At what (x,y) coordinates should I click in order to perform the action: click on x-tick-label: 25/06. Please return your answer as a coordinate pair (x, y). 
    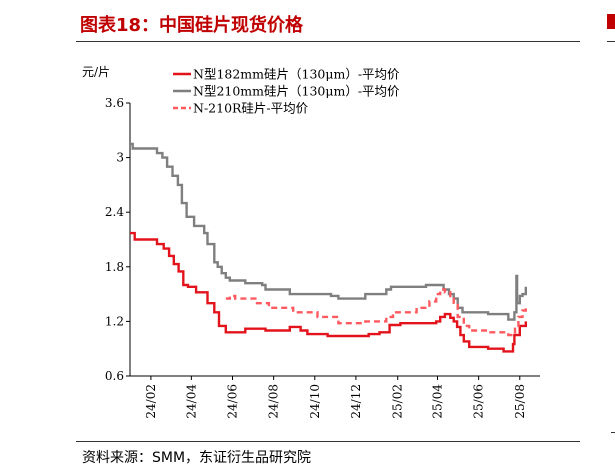
    Looking at the image, I should click on (479, 401).